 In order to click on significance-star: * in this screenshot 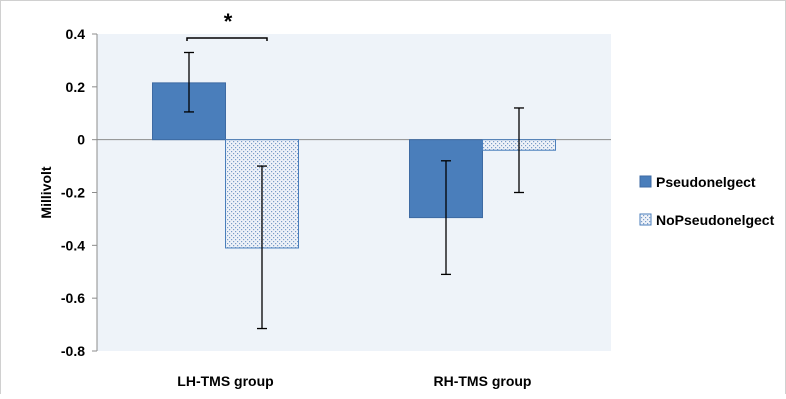, I will do `click(228, 21)`.